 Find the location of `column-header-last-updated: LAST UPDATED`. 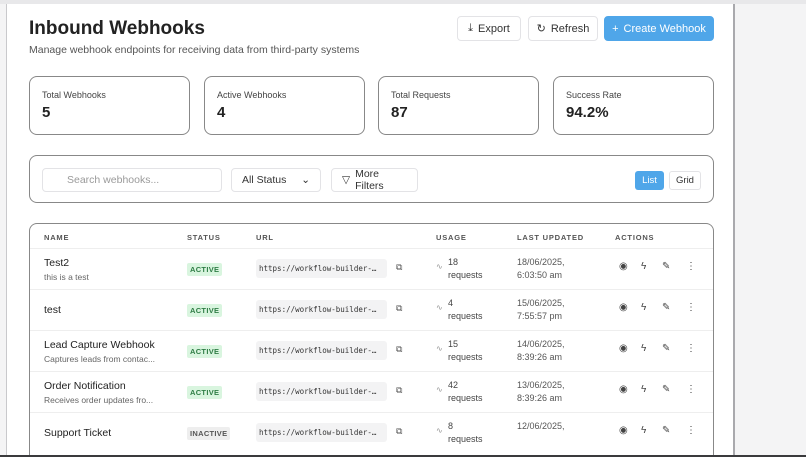

column-header-last-updated: LAST UPDATED is located at coordinates (550, 237).